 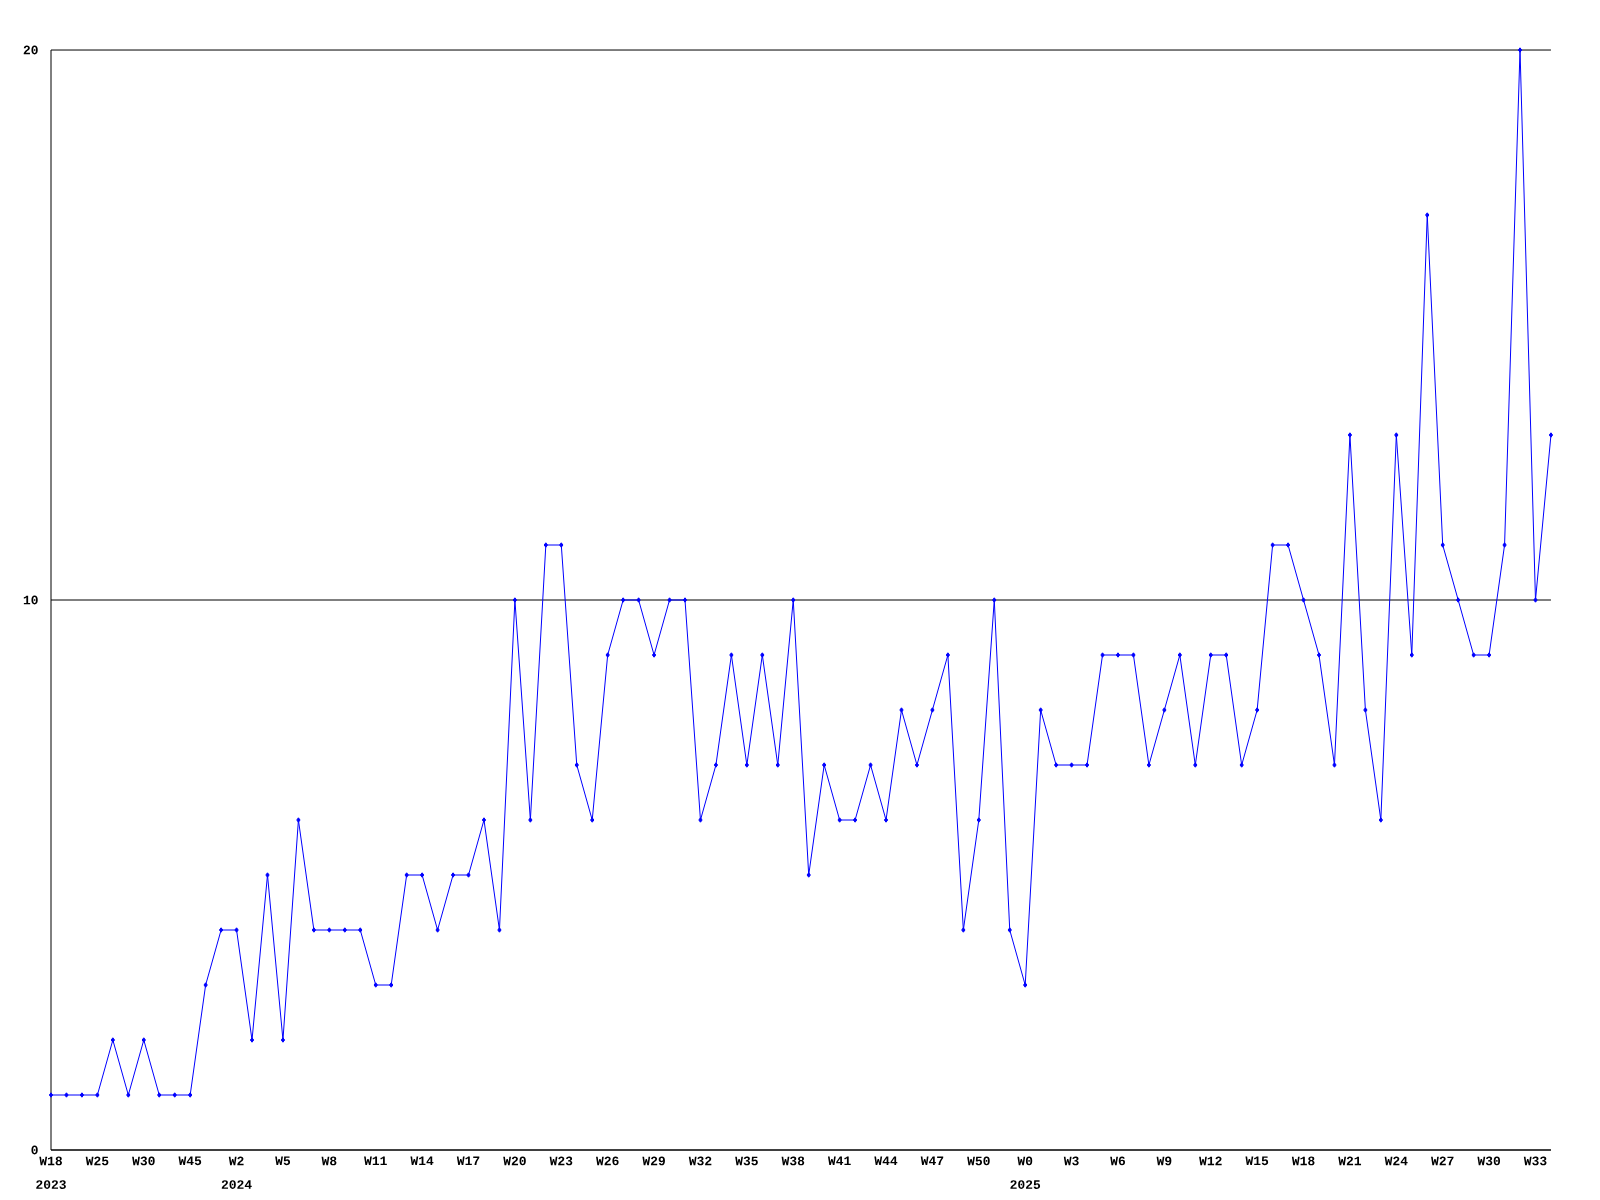 What do you see at coordinates (1025, 1184) in the screenshot?
I see `text: 2025` at bounding box center [1025, 1184].